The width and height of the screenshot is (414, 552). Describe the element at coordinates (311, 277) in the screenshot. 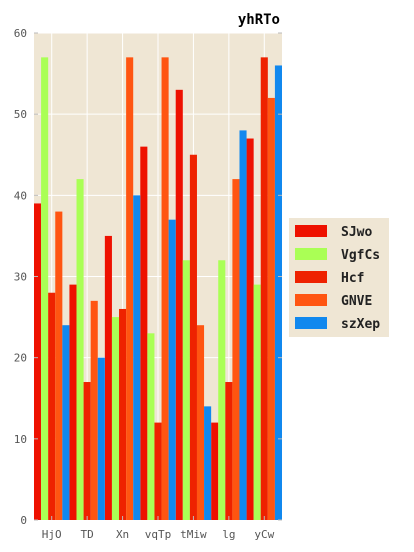

I see `legend-swatch-Hcf` at that location.